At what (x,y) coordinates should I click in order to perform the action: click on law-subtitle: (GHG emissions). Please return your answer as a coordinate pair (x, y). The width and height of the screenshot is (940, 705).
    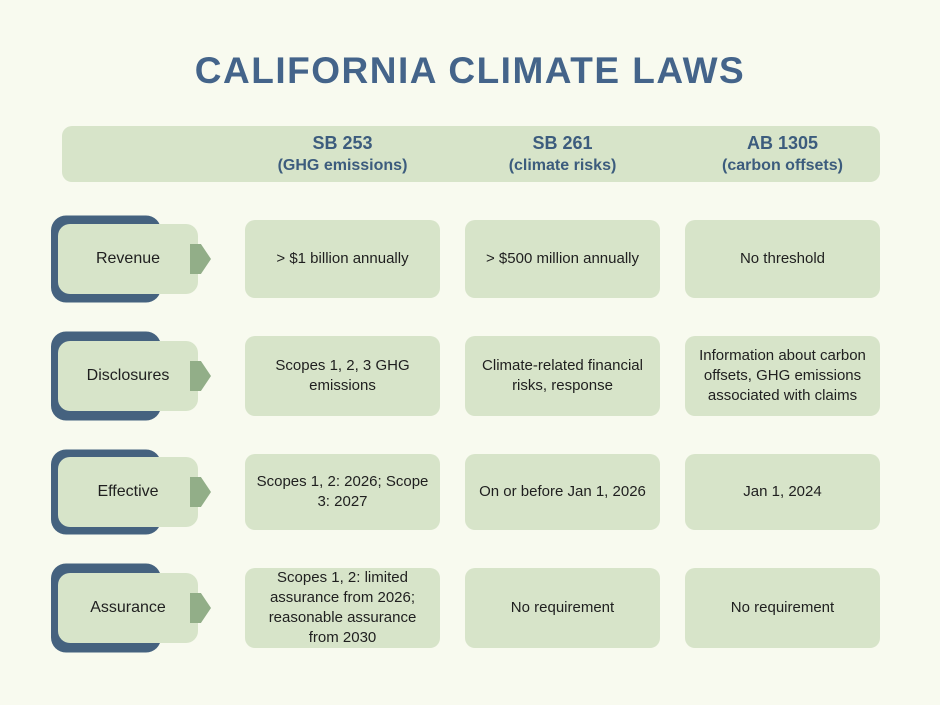
    Looking at the image, I should click on (342, 165).